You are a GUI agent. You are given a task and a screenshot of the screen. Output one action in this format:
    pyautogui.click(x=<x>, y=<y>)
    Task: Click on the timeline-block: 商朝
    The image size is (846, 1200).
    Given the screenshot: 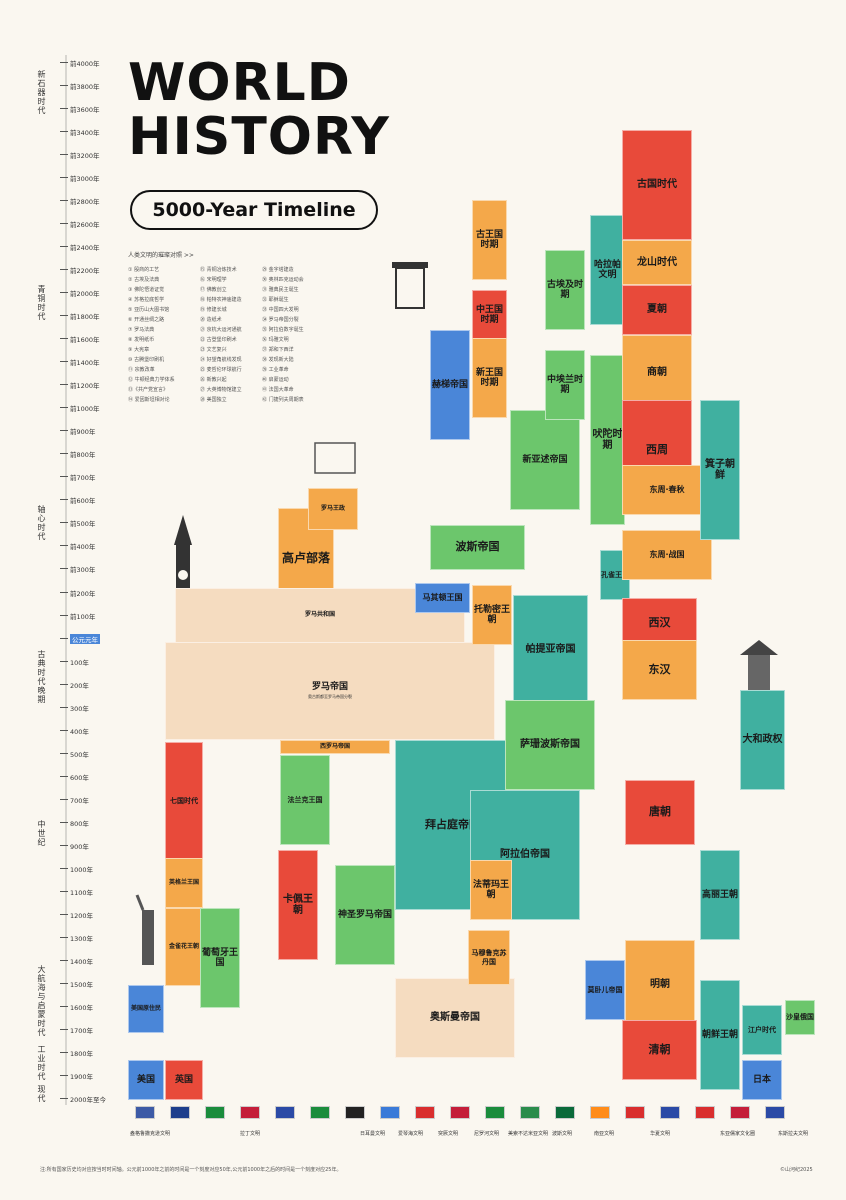 What is the action you would take?
    pyautogui.click(x=657, y=372)
    